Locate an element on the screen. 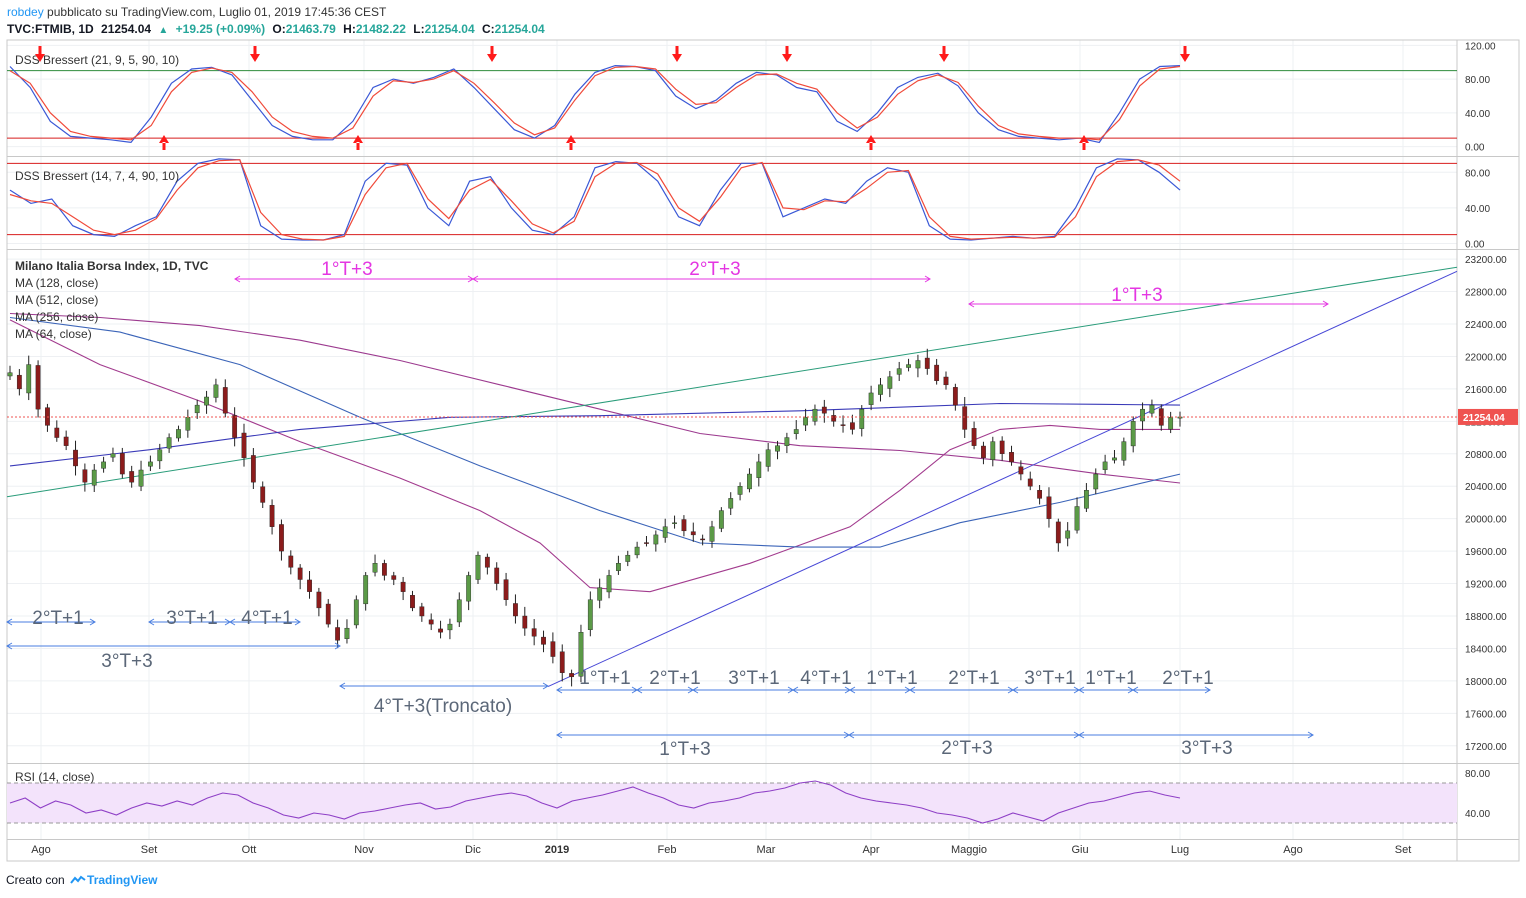 The image size is (1526, 898). x-tick-label: Apr is located at coordinates (870, 850).